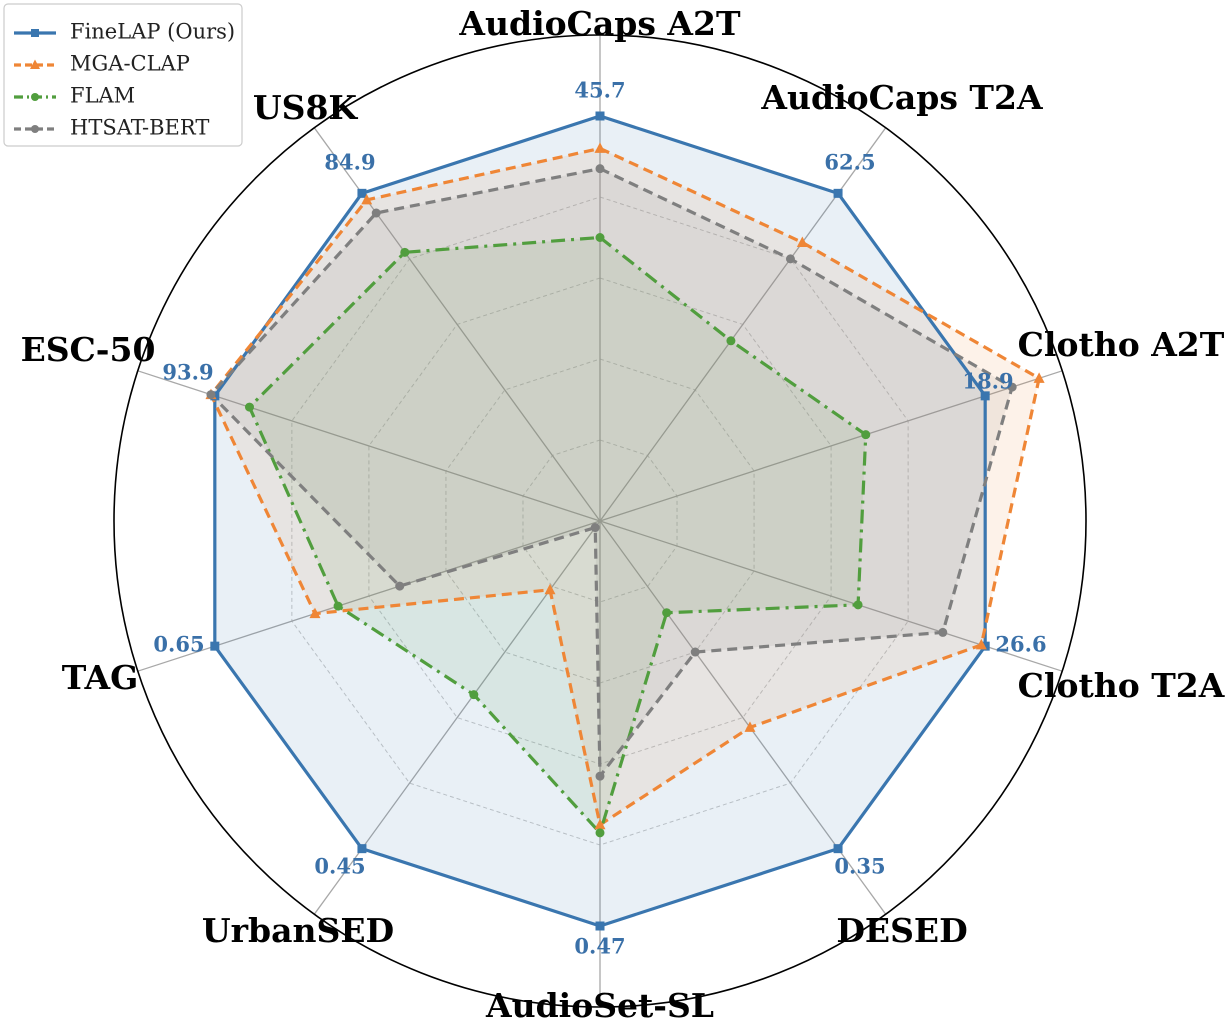 This screenshot has height=1034, width=1230. Describe the element at coordinates (849, 162) in the screenshot. I see `max-value-label: 62.5` at that location.